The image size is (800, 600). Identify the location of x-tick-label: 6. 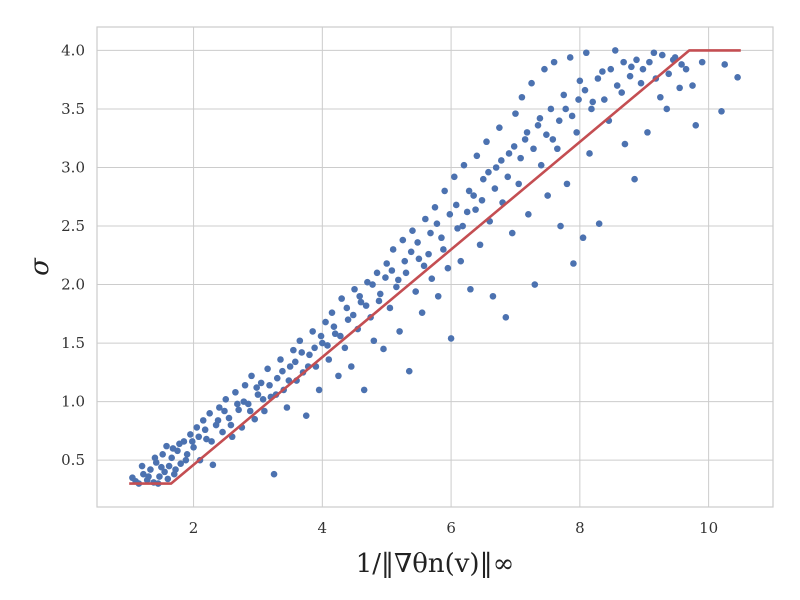
(451, 528).